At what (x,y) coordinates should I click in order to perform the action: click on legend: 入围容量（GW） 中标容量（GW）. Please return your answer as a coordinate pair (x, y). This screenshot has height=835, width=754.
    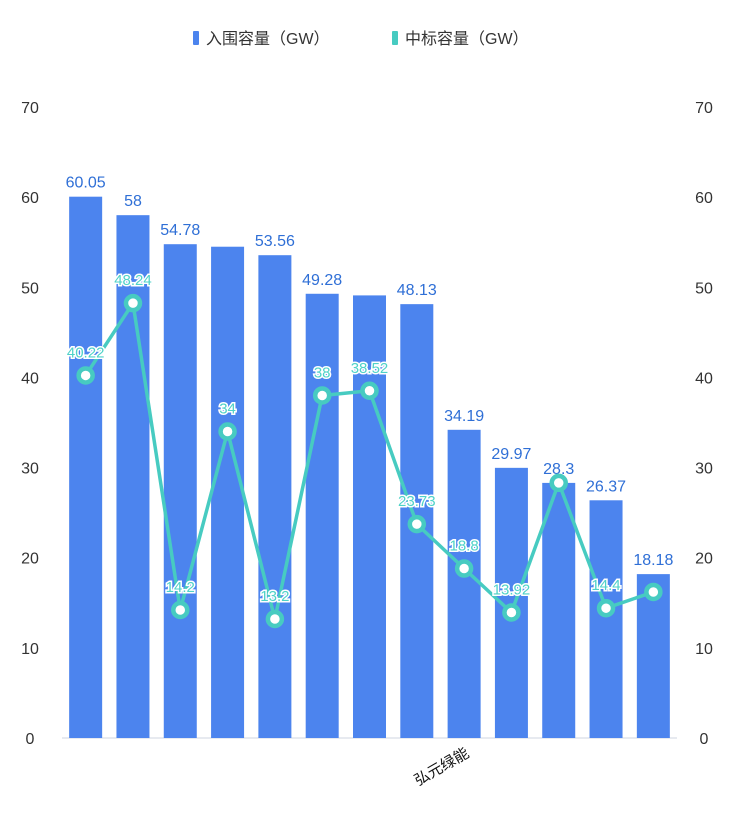
    Looking at the image, I should click on (361, 39).